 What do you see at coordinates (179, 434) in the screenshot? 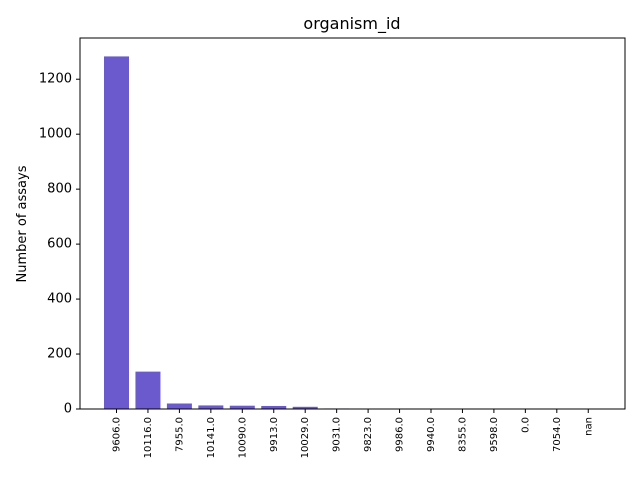
I see `x-tick-label: 7955.0` at bounding box center [179, 434].